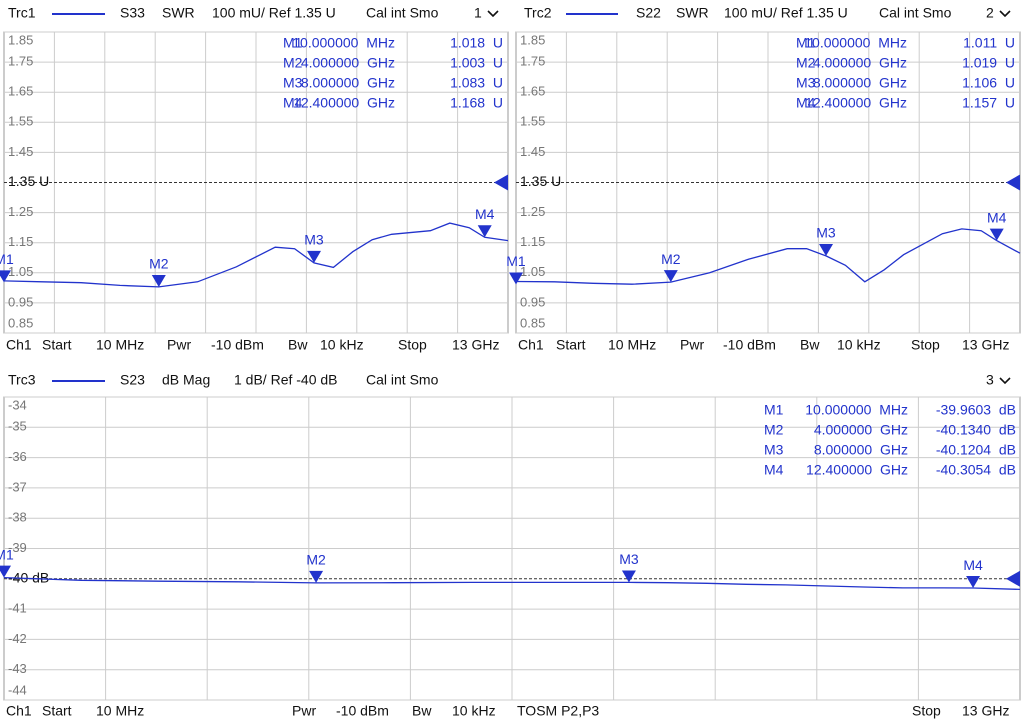 This screenshot has width=1024, height=725. I want to click on y-tick-label: 1.35 U, so click(540, 181).